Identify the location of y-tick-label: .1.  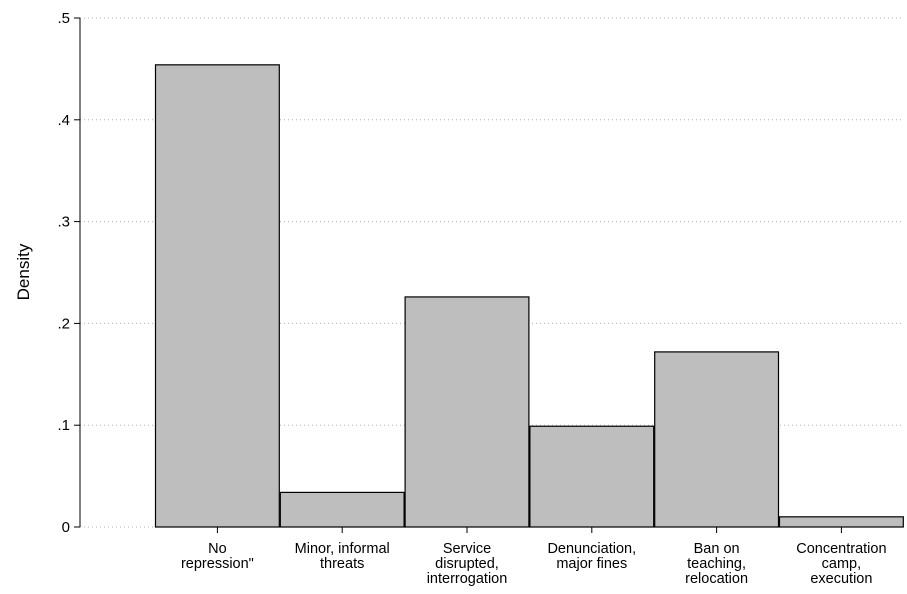
(63, 425).